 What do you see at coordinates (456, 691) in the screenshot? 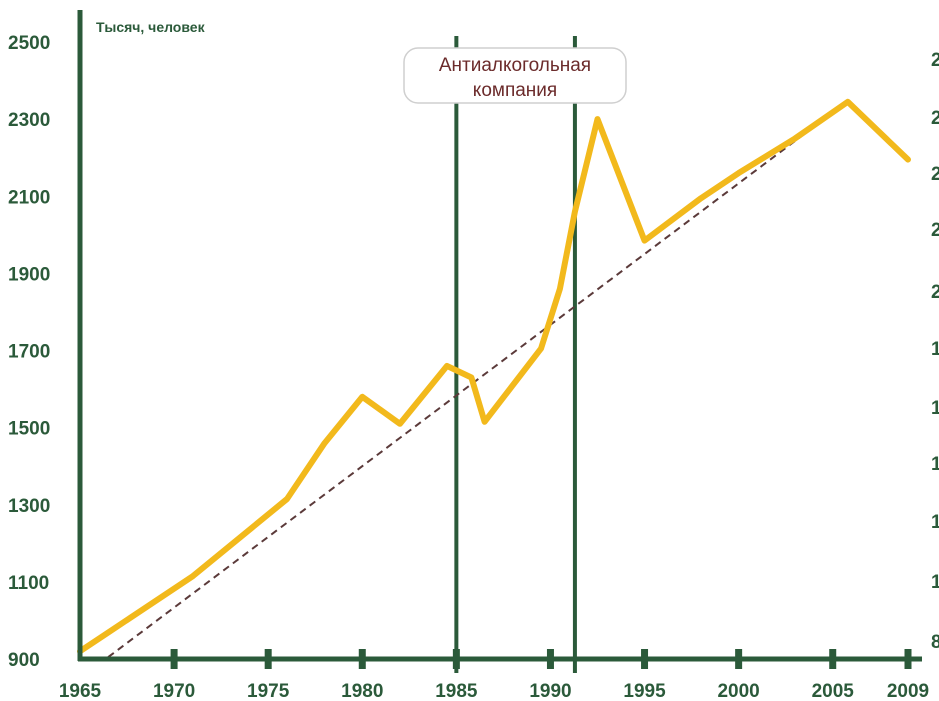
I see `x-tick-label: 1985` at bounding box center [456, 691].